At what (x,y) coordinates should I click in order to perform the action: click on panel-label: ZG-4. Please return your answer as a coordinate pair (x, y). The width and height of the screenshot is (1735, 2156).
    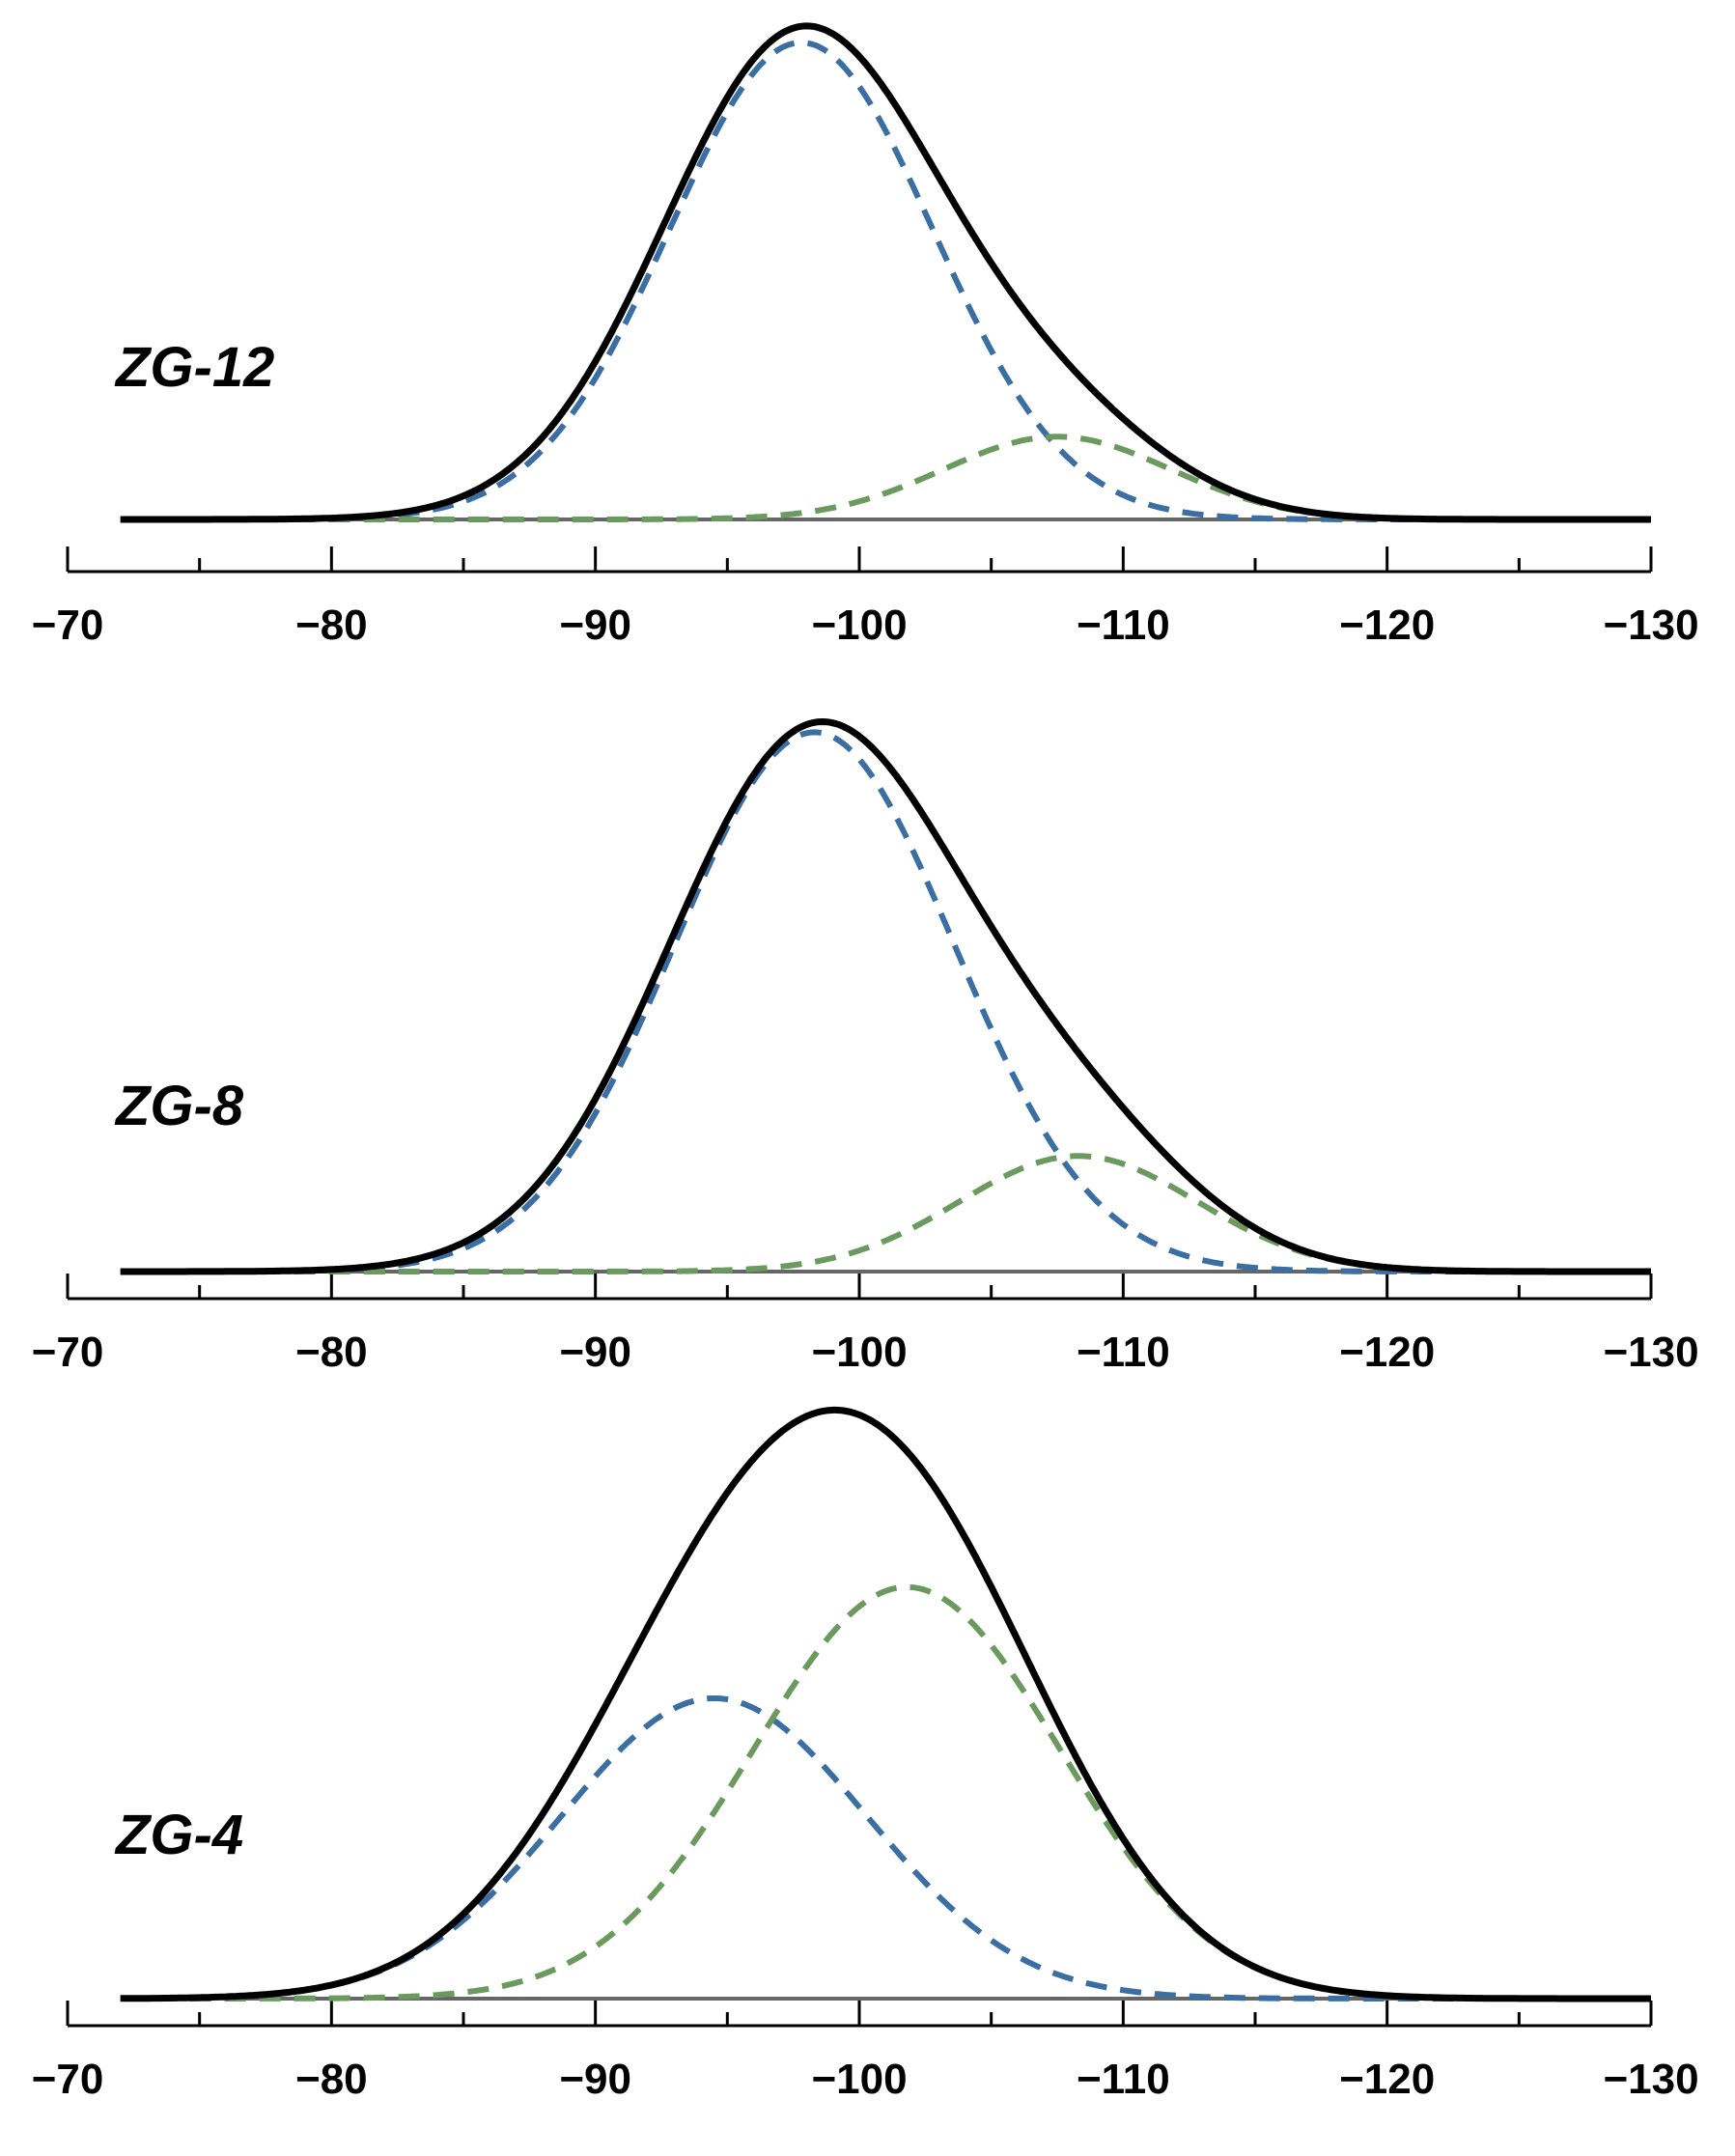
    Looking at the image, I should click on (178, 1835).